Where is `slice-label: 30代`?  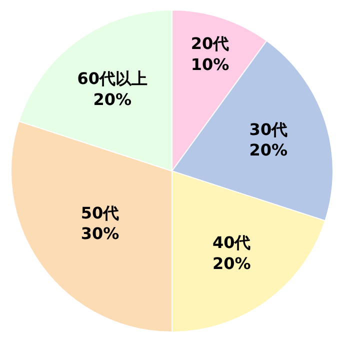 slice-label: 30代 is located at coordinates (268, 129).